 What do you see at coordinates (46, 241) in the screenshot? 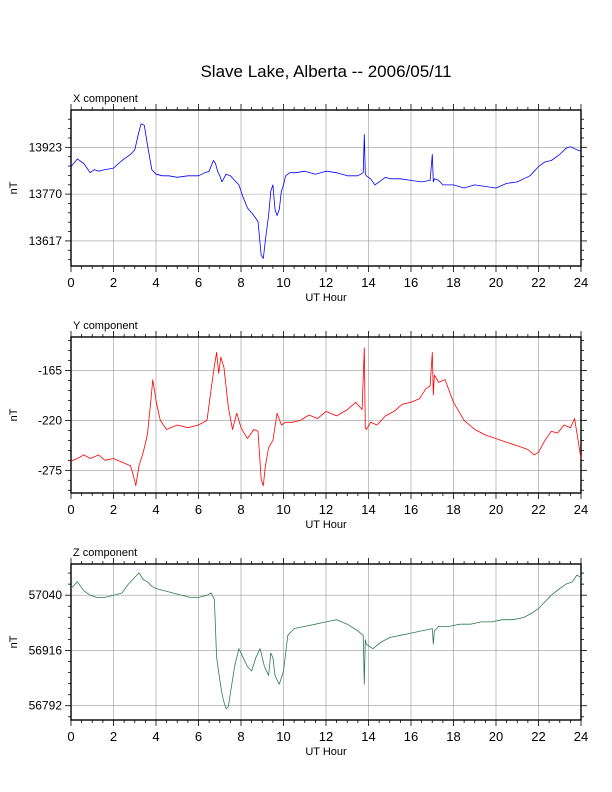
I see `y-tick-label: 13617` at bounding box center [46, 241].